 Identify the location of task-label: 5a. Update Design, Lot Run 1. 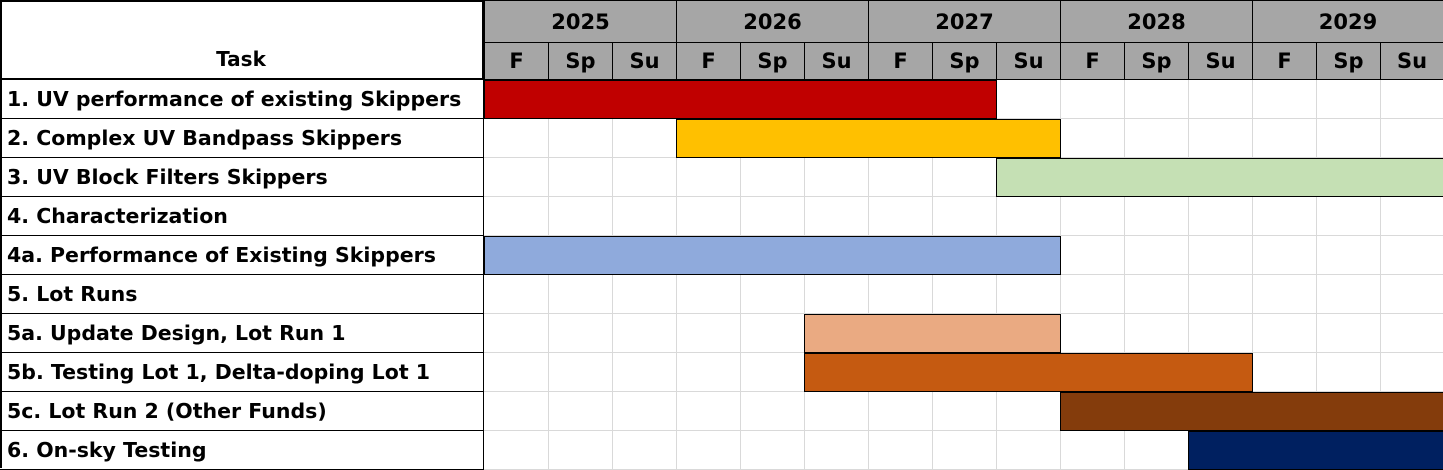
(242, 333).